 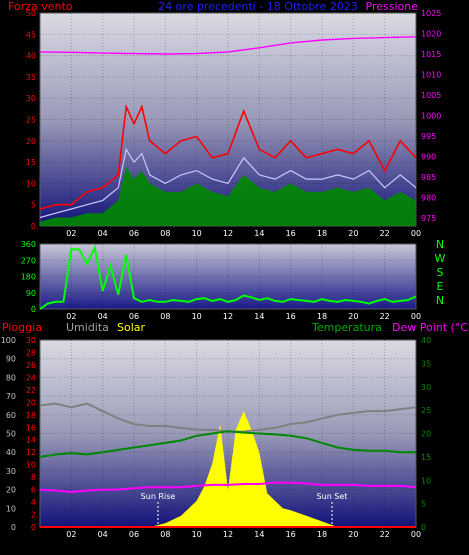 I want to click on wind-x-ticks: 02 04 06 08 10 12 14 16 18 20 22 00, so click(x=243, y=233).